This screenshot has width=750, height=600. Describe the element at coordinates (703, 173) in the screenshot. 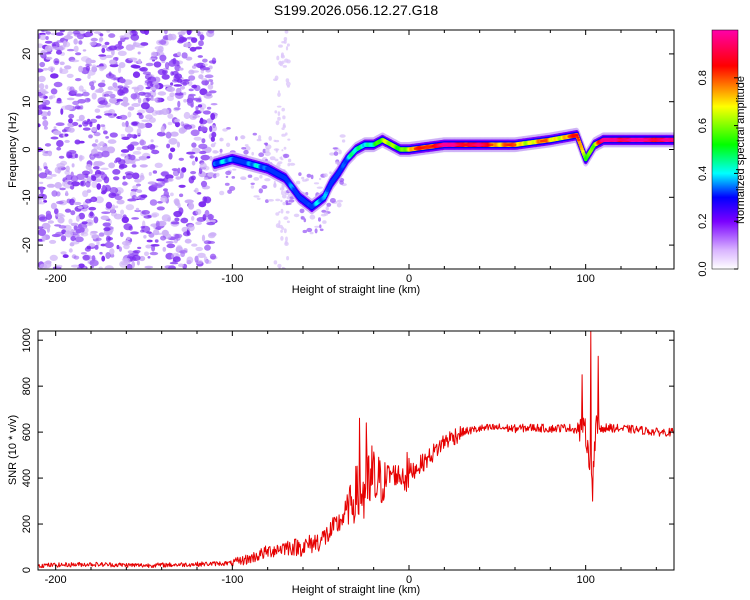

I see `colorbar-tick-label: 0.4` at that location.